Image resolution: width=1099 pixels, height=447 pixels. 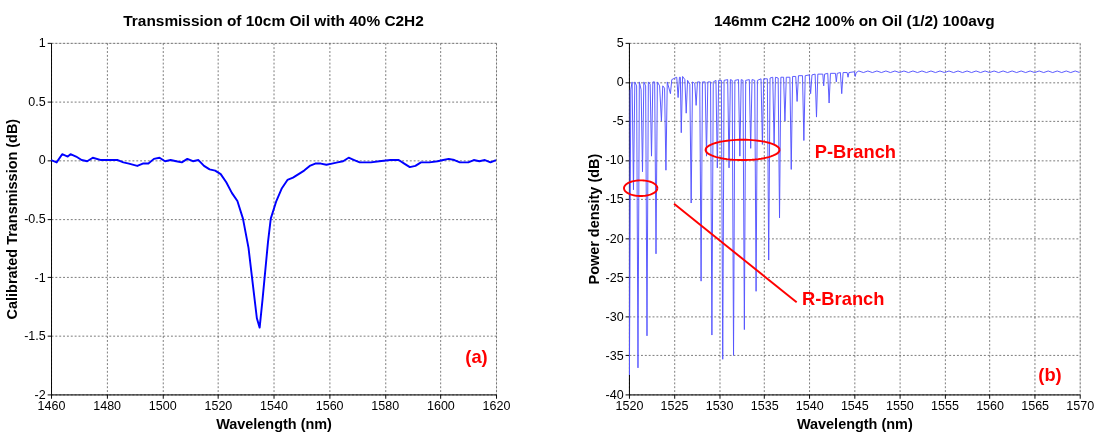 What do you see at coordinates (674, 406) in the screenshot?
I see `x-tick-label: 1525` at bounding box center [674, 406].